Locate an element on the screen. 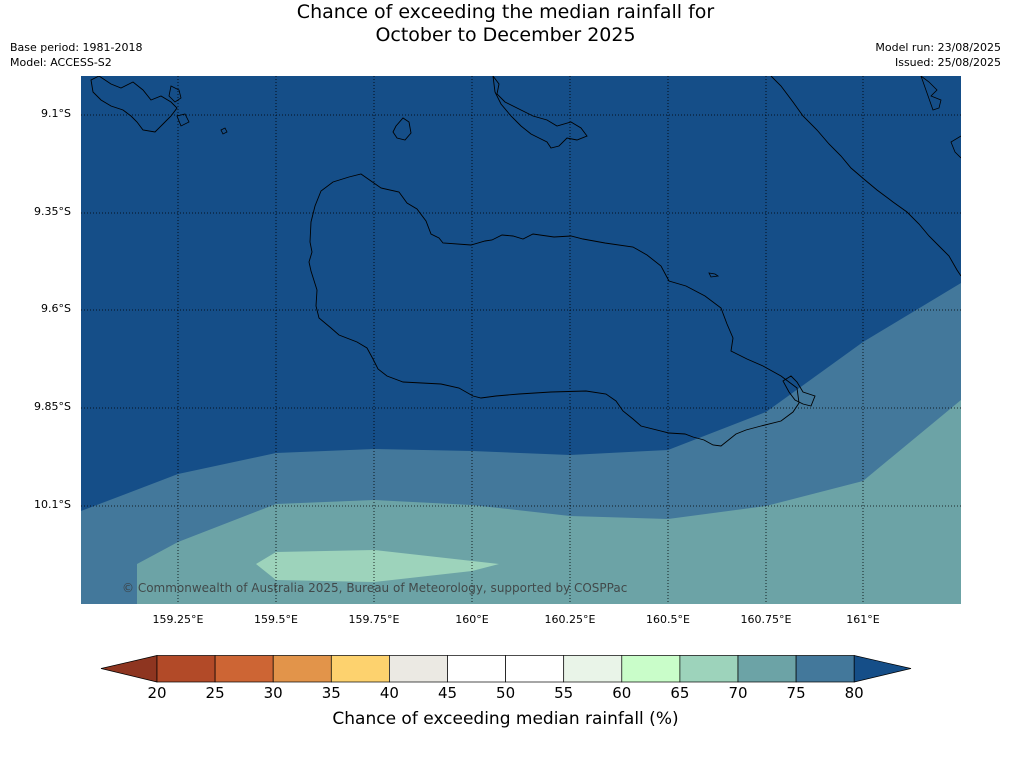 Image resolution: width=1011 pixels, height=758 pixels. meta-left: Base period: 1981-2018 Model: ACCESS-S2 is located at coordinates (76, 55).